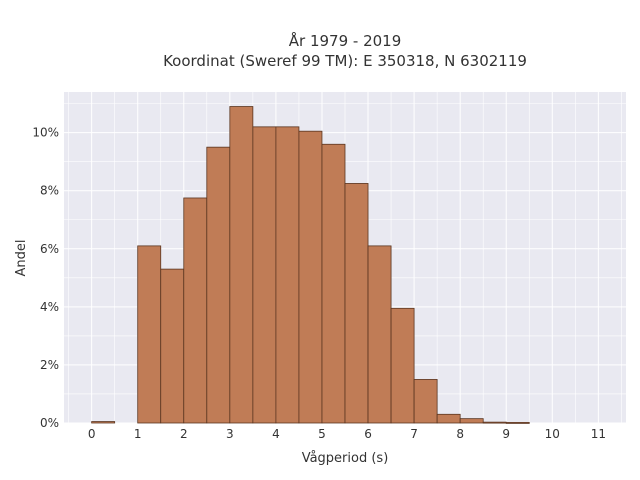 Image resolution: width=640 pixels, height=480 pixels. Describe the element at coordinates (49, 307) in the screenshot. I see `y-tick-label: 4%` at that location.